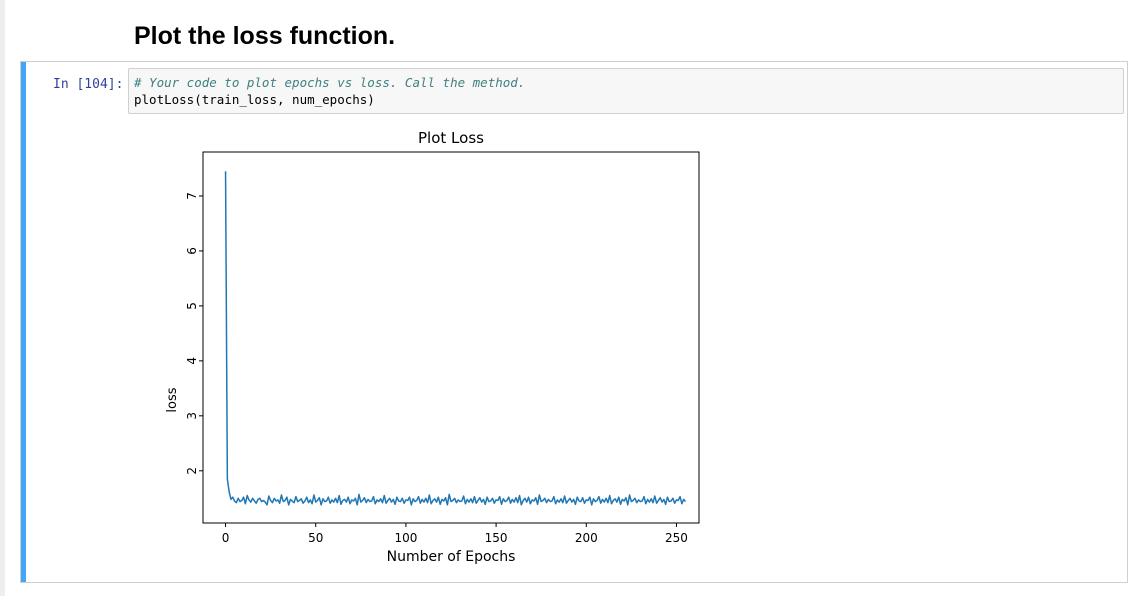  Describe the element at coordinates (496, 538) in the screenshot. I see `x-tick-label: 150` at that location.